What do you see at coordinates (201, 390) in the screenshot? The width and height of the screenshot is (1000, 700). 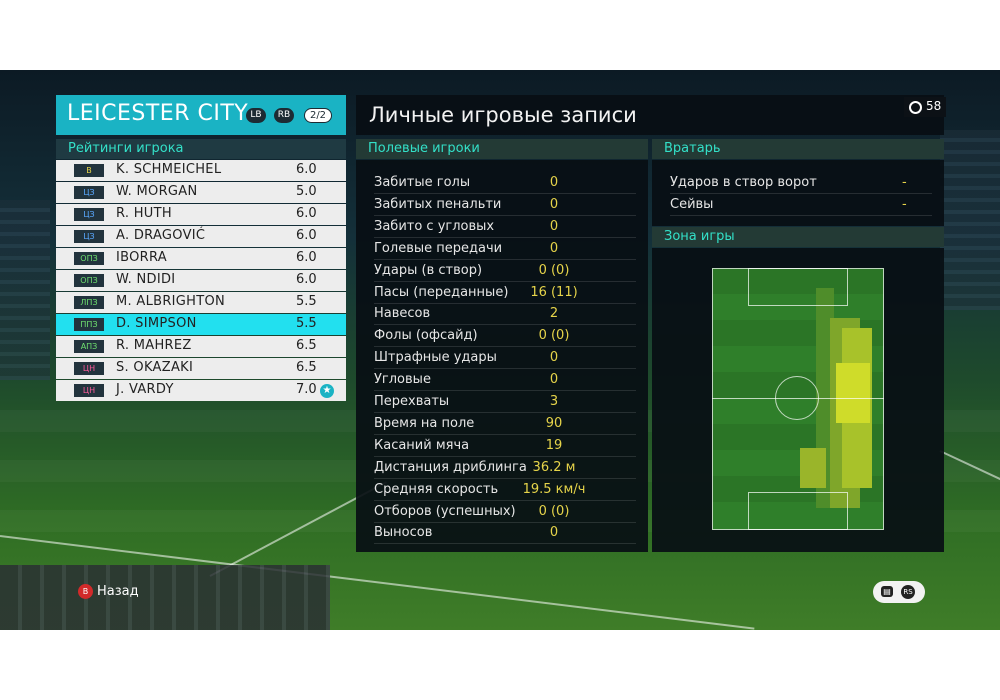 I see `player-row: ЦН J. VARDY 7.0 ★` at bounding box center [201, 390].